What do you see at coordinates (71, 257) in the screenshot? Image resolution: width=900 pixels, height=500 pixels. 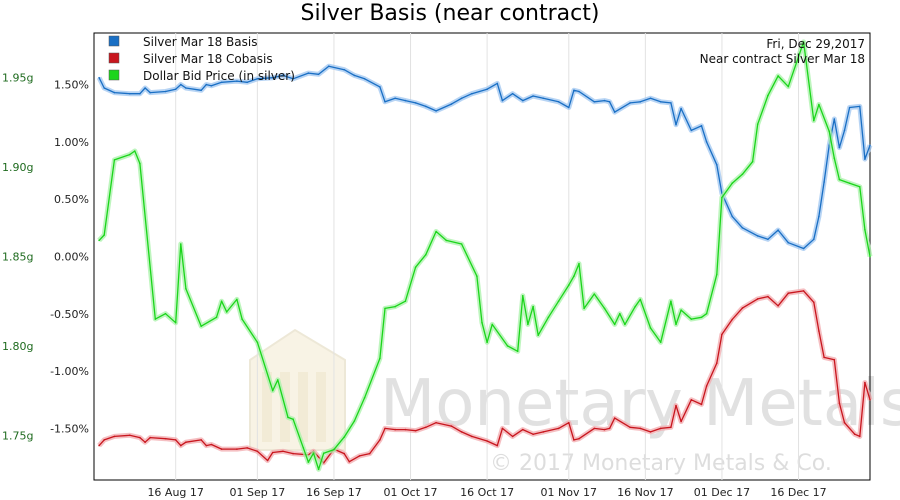 I see `y-left-tick-label: 0.00%` at bounding box center [71, 257].